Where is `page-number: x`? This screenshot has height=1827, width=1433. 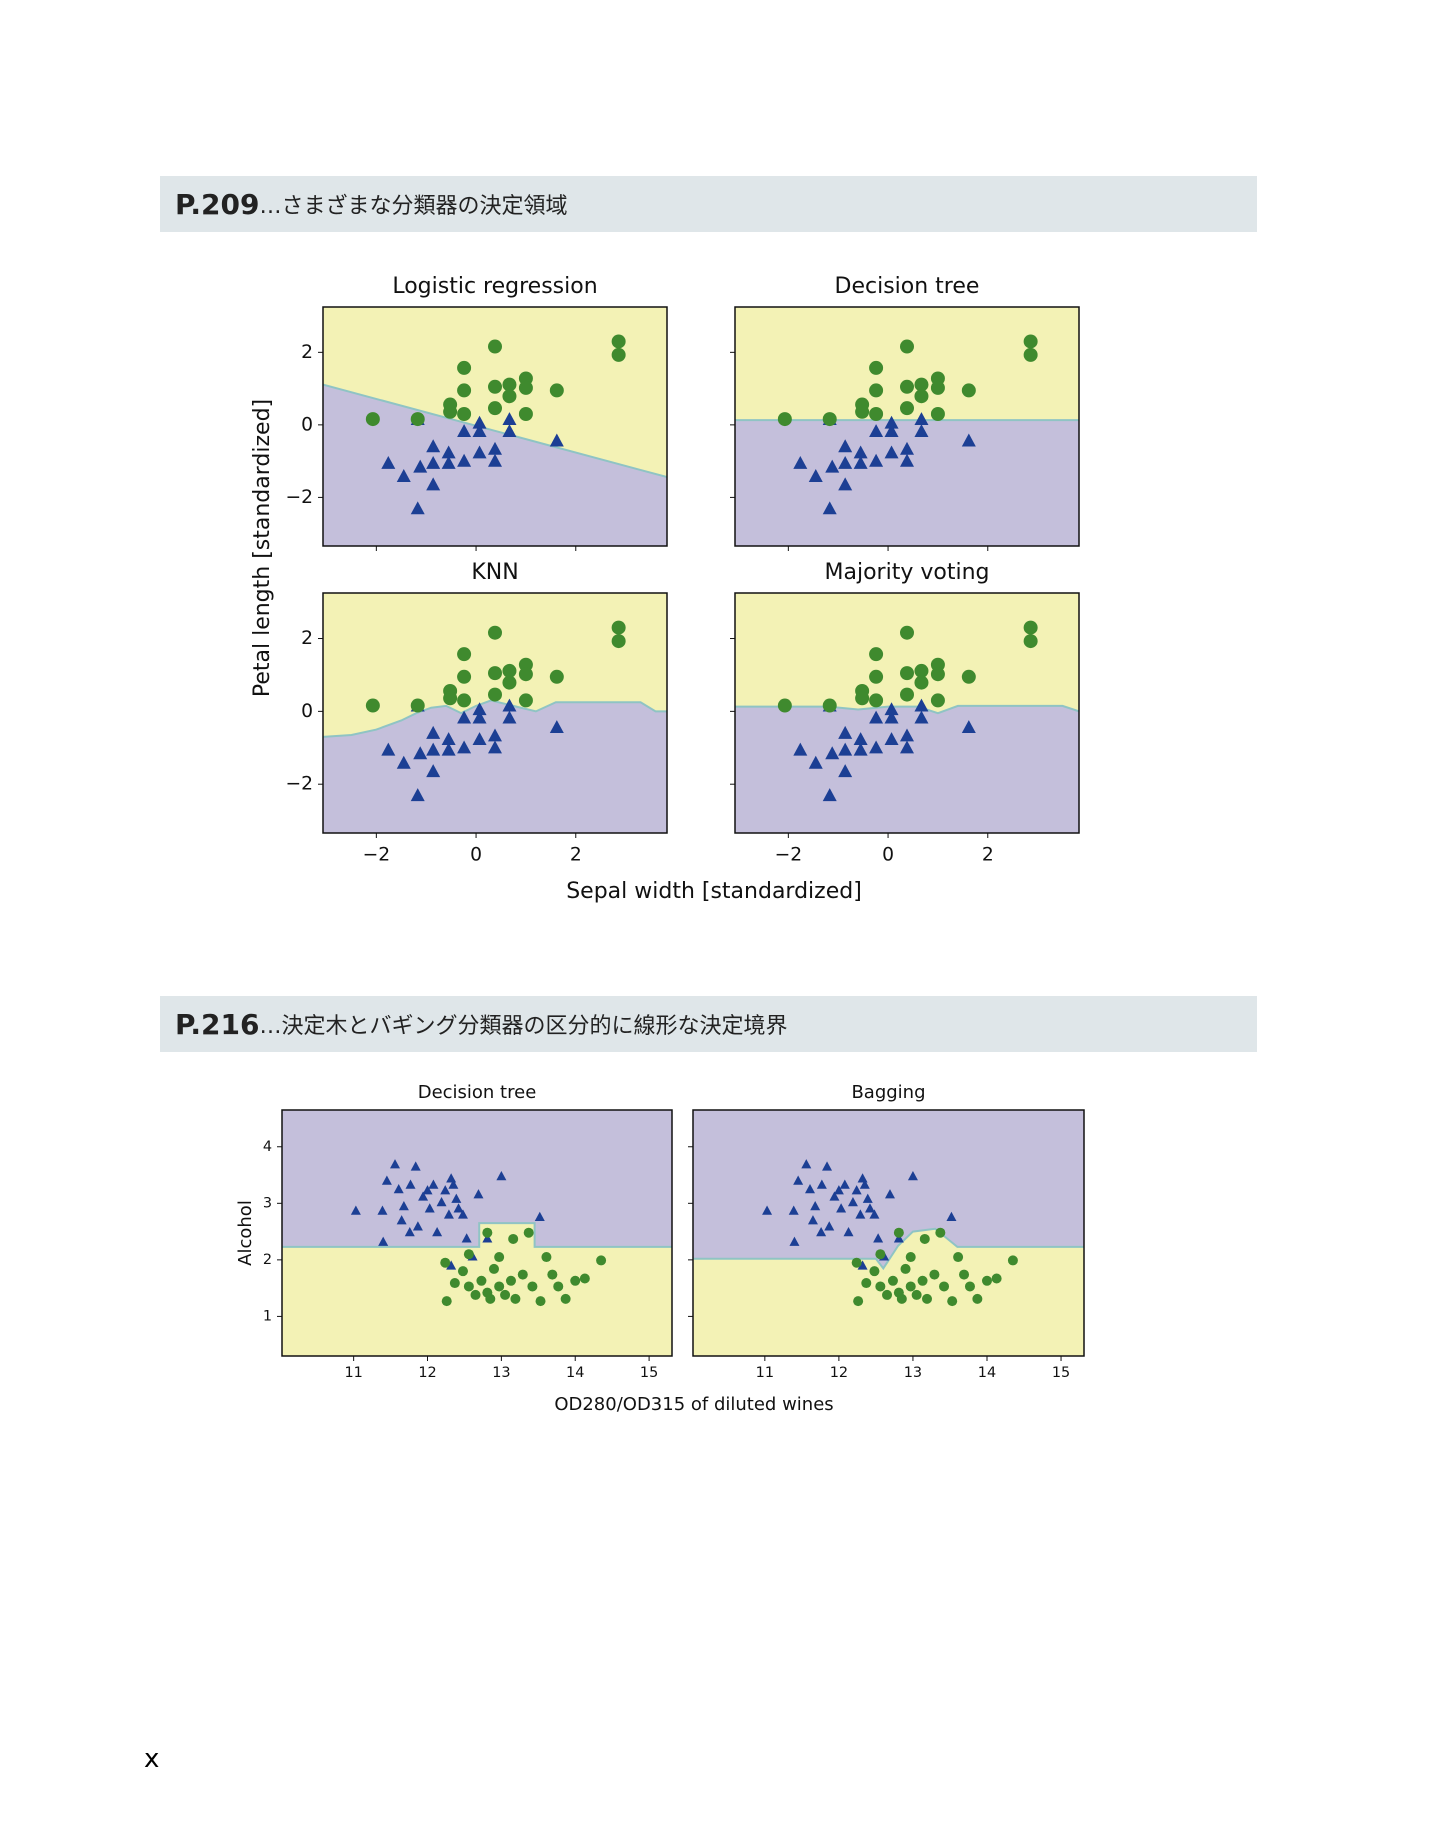
page-number: x is located at coordinates (152, 1759).